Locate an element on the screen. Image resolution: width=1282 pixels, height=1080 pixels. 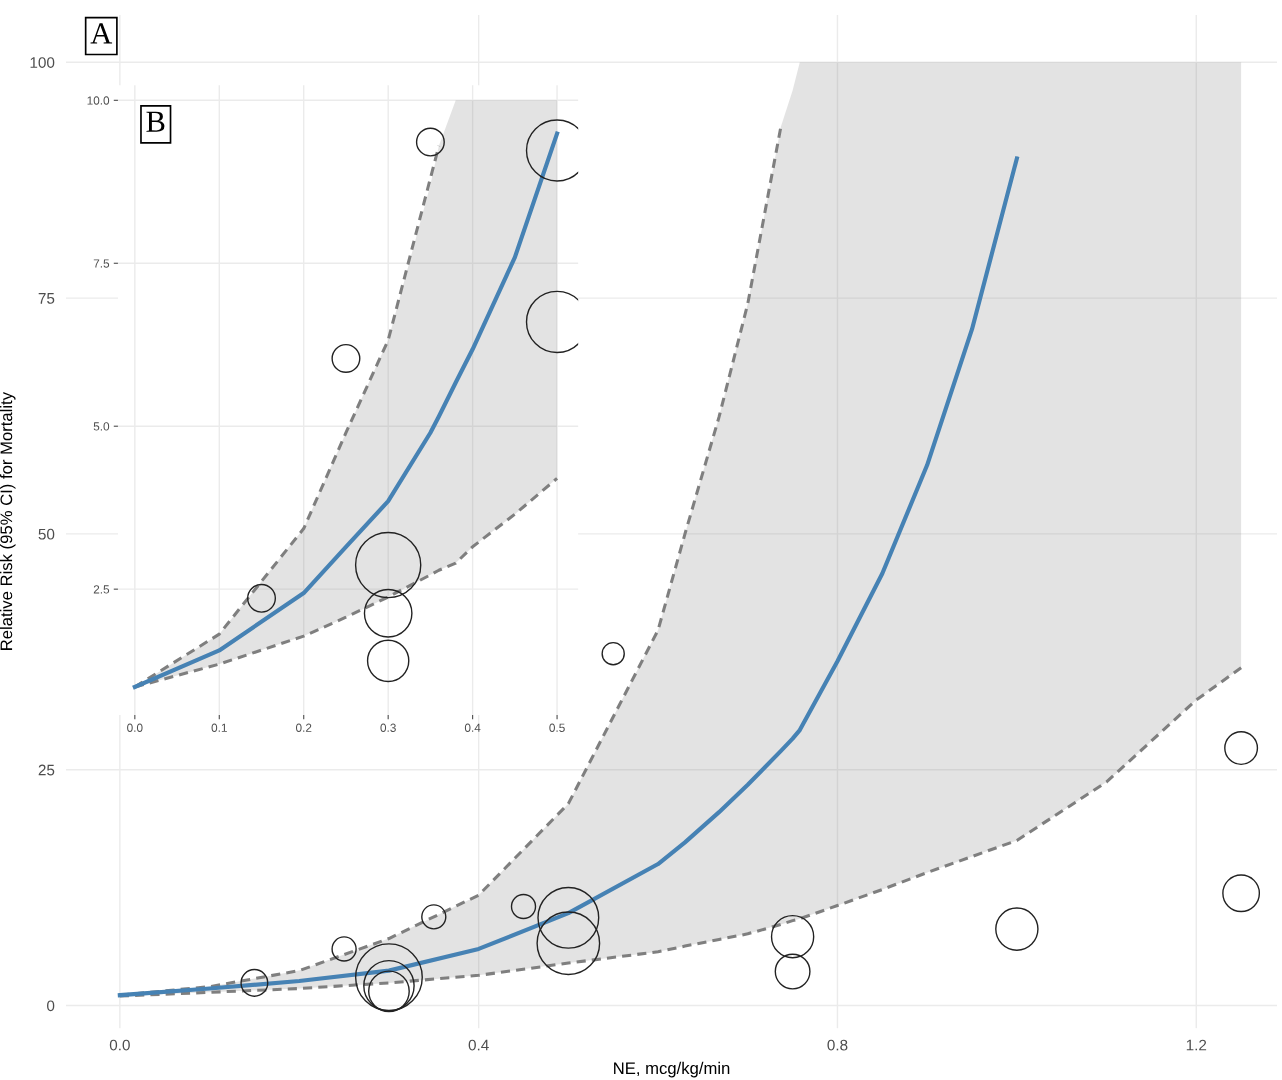
annotation: A is located at coordinates (101, 33).